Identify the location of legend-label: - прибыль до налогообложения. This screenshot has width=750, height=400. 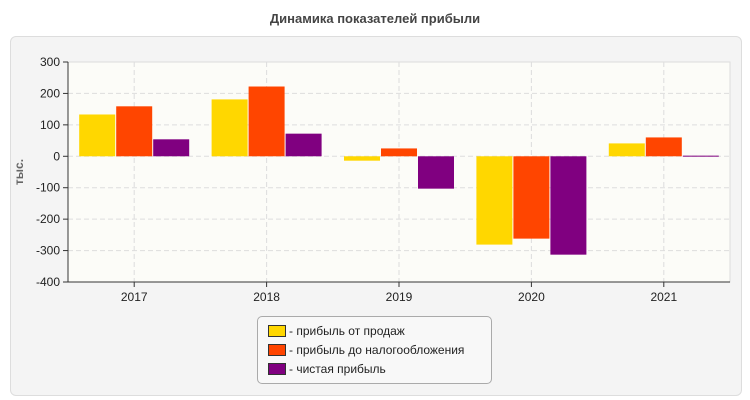
(377, 350).